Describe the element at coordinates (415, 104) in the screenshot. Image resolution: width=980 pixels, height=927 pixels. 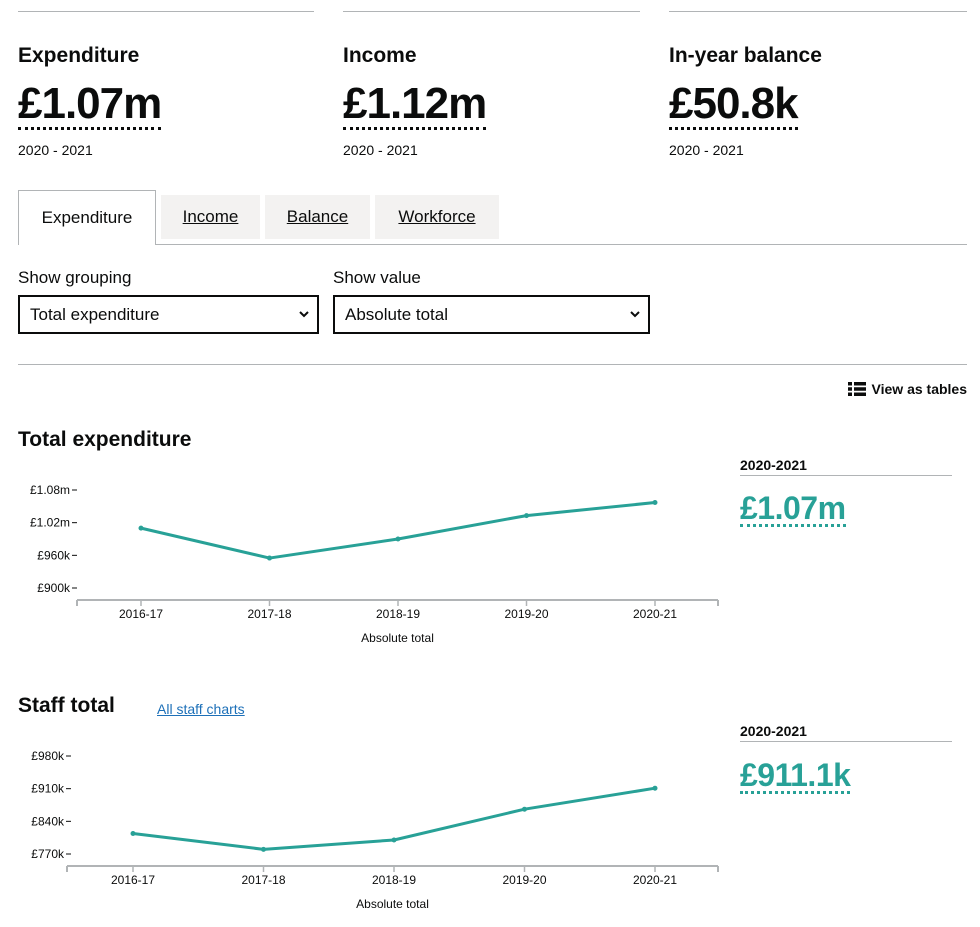
I see `kpi-income-value: £1.12m` at that location.